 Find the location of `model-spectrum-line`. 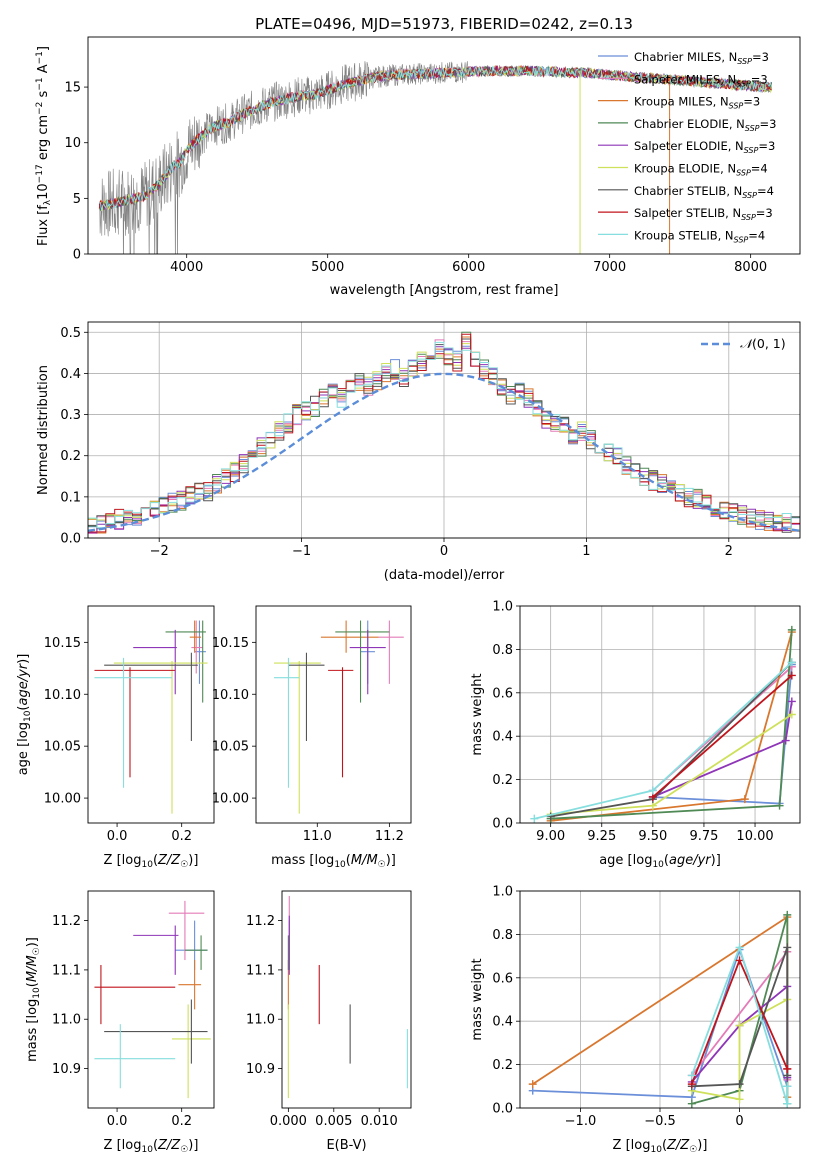

model-spectrum-line is located at coordinates (435, 138).